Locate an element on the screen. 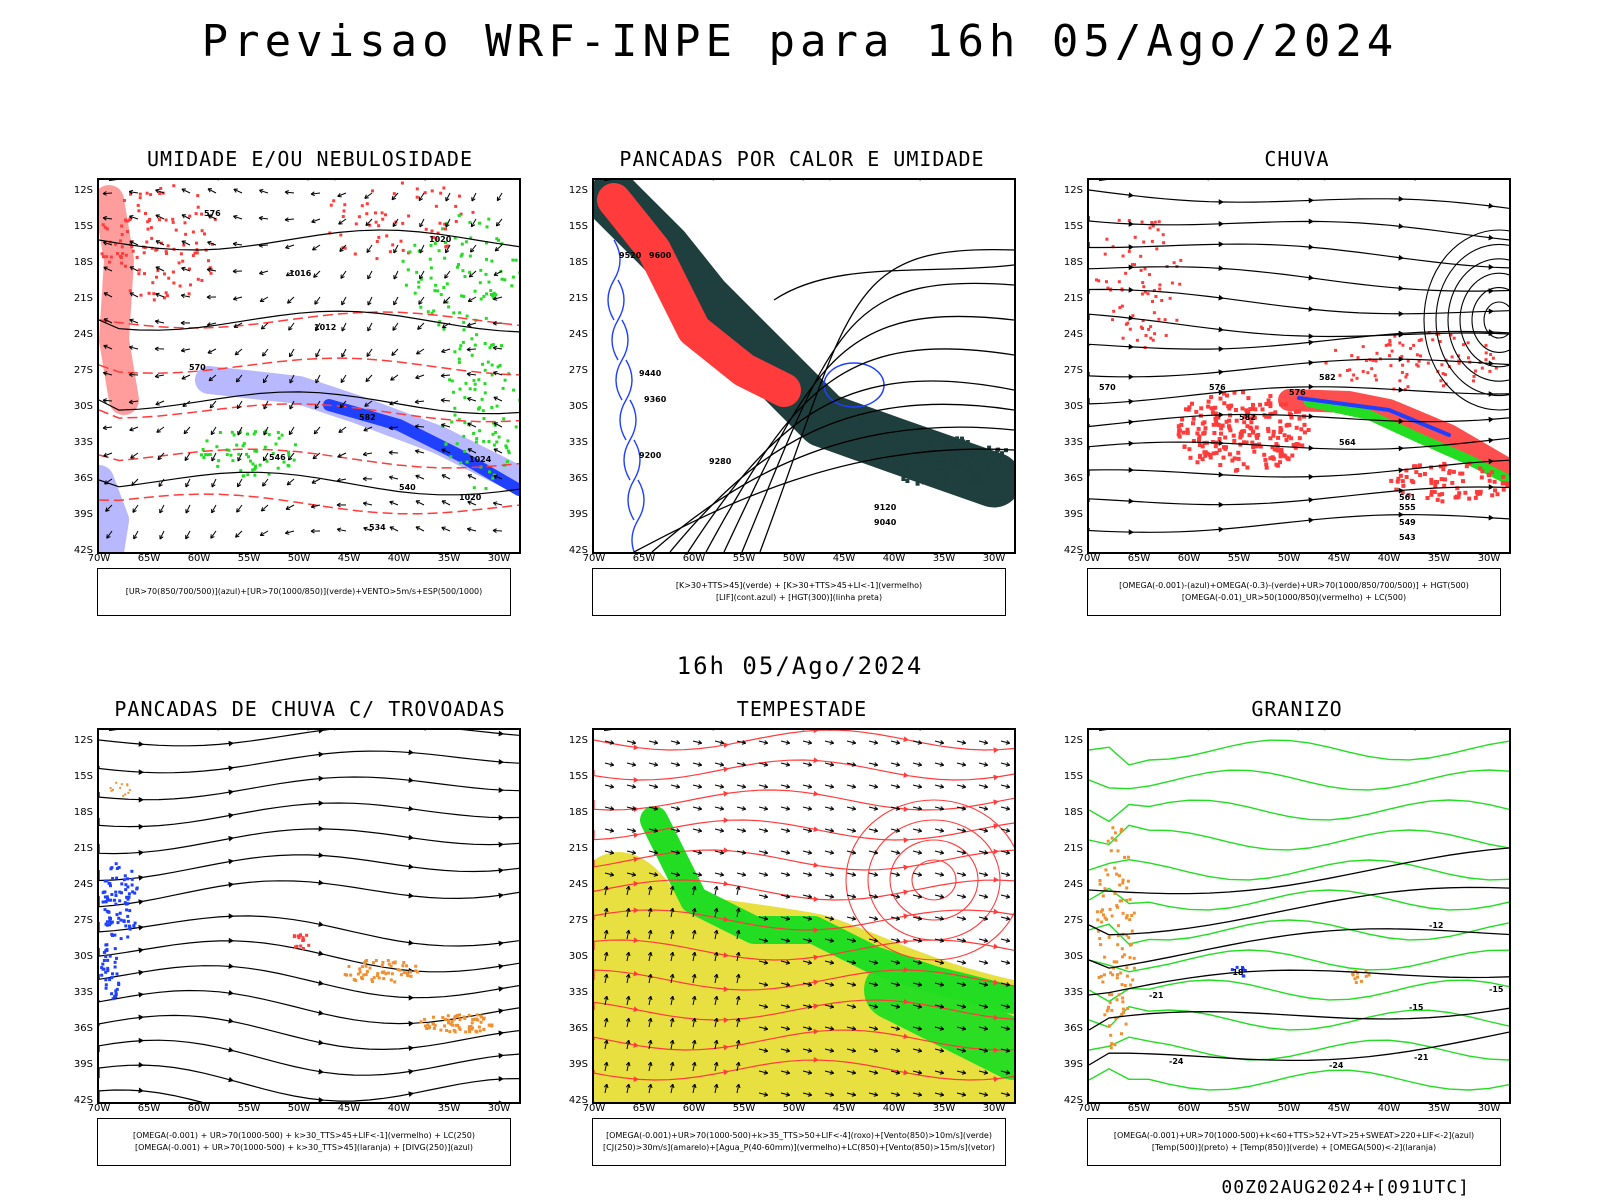  map-plot: 570576582558564570576582561555549543 is located at coordinates (1299, 361).